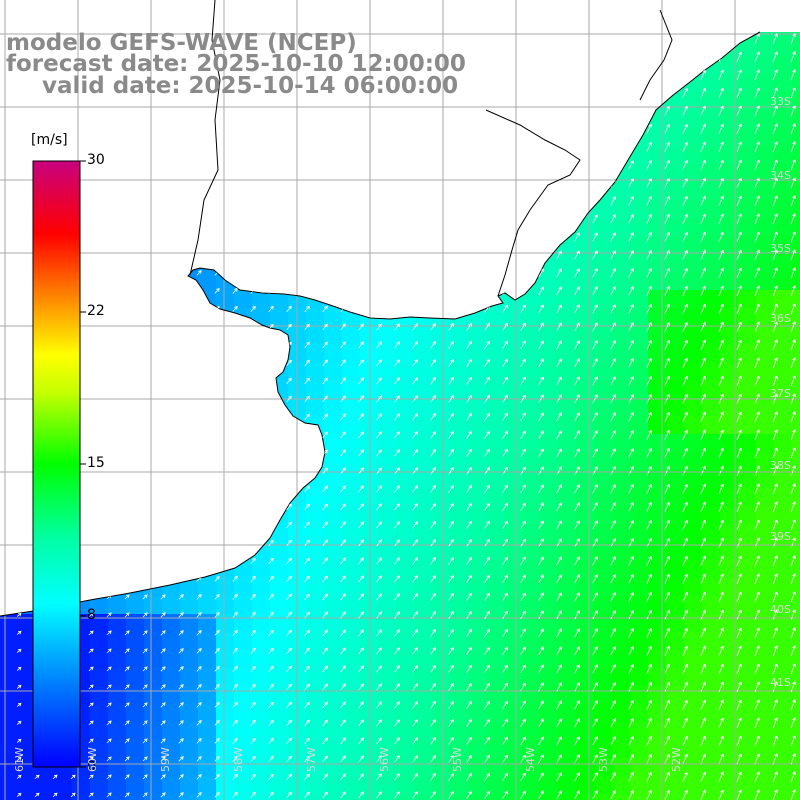  I want to click on border-line, so click(205, 138).